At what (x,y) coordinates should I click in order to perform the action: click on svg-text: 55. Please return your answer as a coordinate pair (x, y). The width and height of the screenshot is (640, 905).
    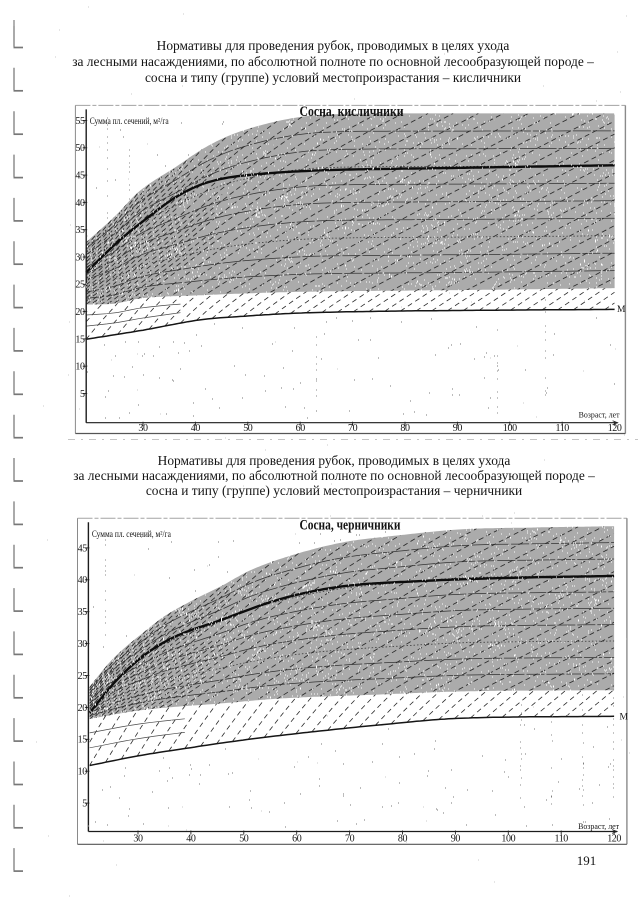
    Looking at the image, I should click on (80, 121).